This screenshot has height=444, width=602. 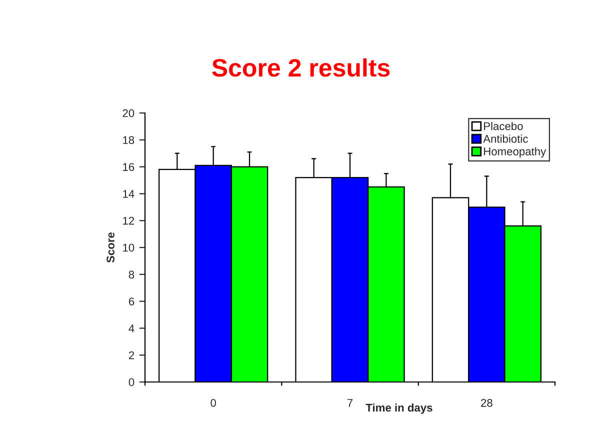 I want to click on y-tick-label: 0, so click(x=131, y=382).